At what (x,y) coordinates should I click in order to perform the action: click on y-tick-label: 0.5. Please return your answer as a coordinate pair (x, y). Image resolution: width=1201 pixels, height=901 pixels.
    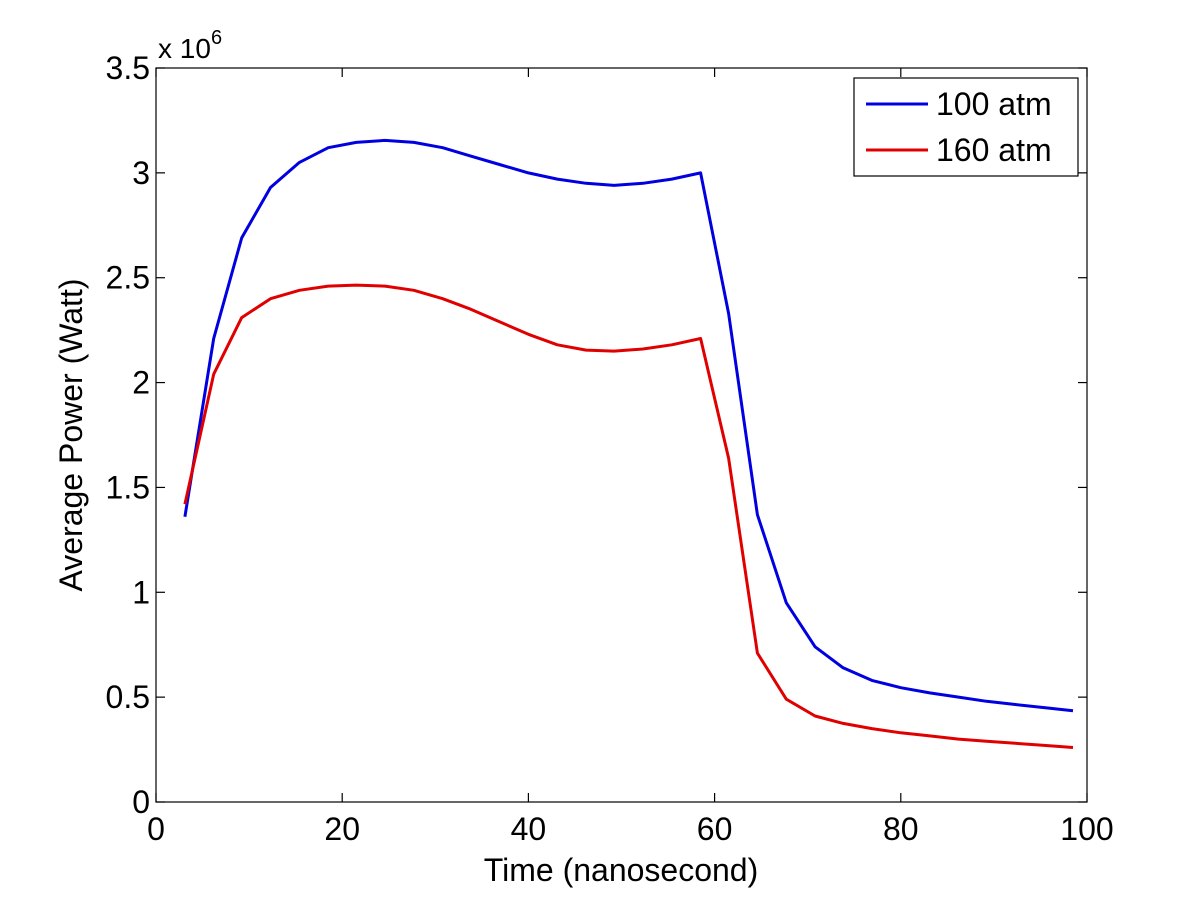
    Looking at the image, I should click on (128, 697).